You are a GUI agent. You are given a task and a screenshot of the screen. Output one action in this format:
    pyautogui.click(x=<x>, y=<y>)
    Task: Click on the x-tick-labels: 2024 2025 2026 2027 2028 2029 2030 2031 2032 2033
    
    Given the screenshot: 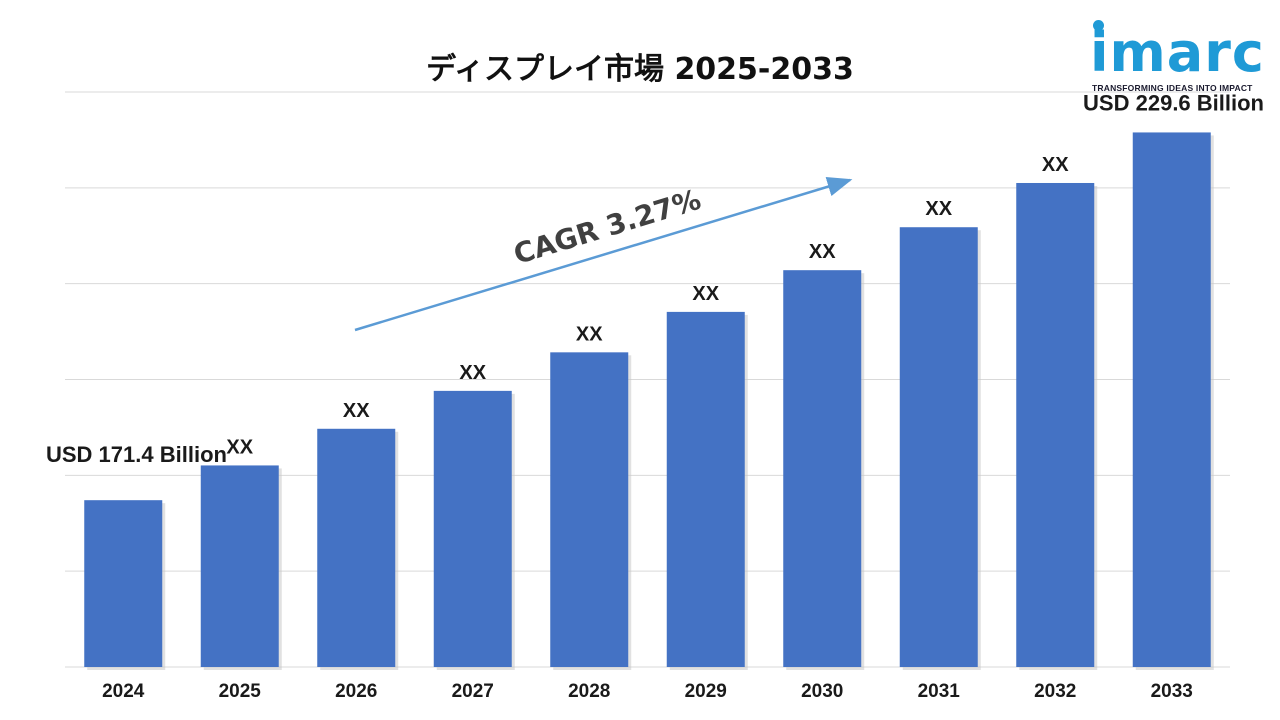 What is the action you would take?
    pyautogui.click(x=647, y=691)
    